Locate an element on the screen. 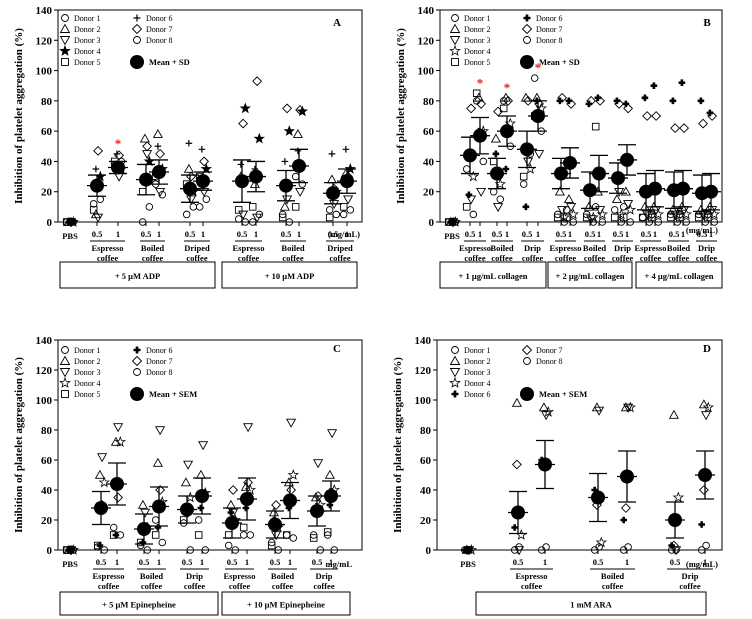 The image size is (752, 619). category-label: Drip is located at coordinates (622, 248).